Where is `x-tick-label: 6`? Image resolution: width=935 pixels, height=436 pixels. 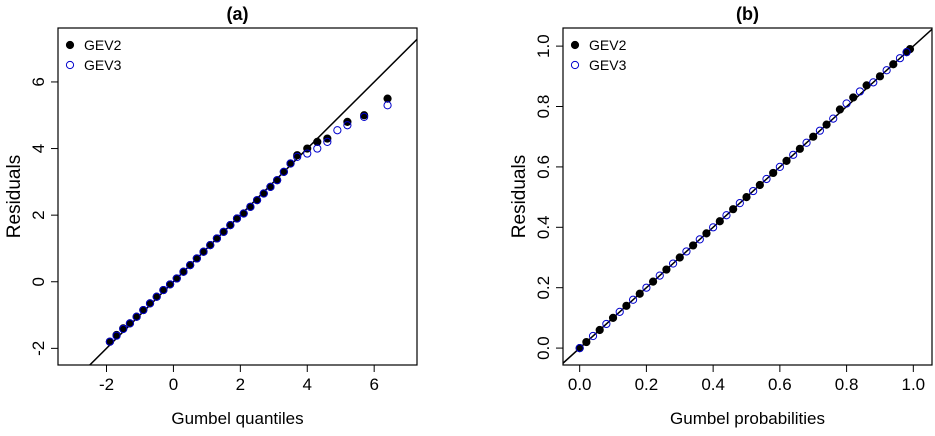 x-tick-label: 6 is located at coordinates (373, 384).